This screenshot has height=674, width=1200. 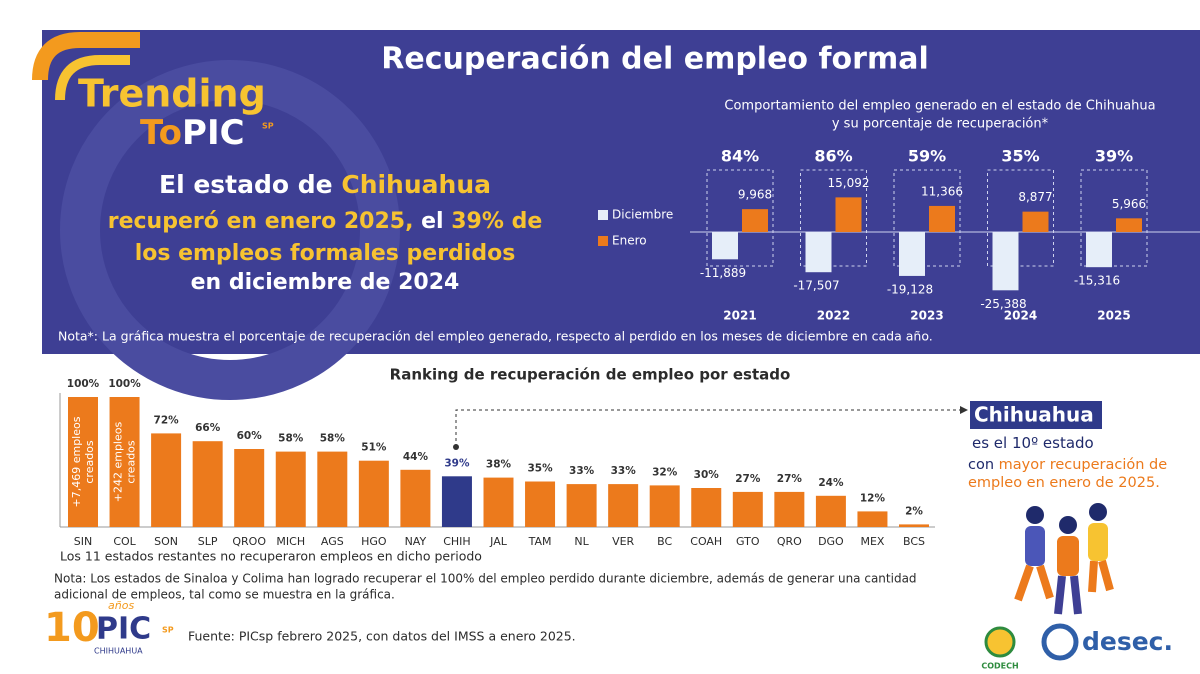 I want to click on text-segment: recuperó en enero 2025,, so click(x=264, y=221).